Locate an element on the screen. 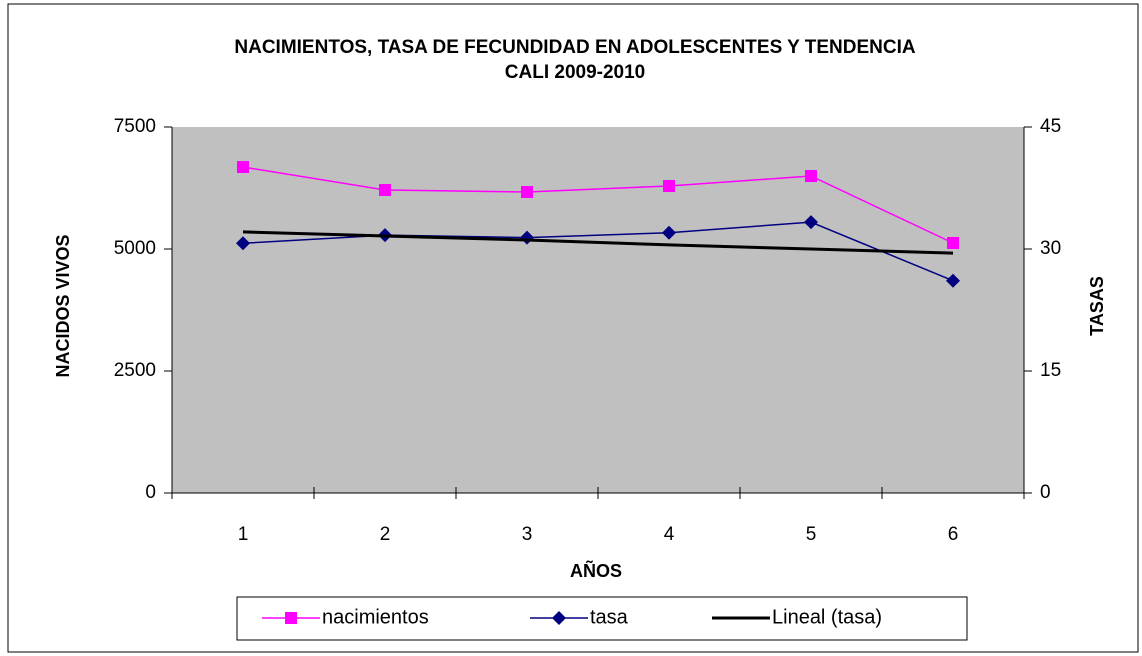 The height and width of the screenshot is (656, 1142). y2-tick-label: 0 is located at coordinates (1045, 492).